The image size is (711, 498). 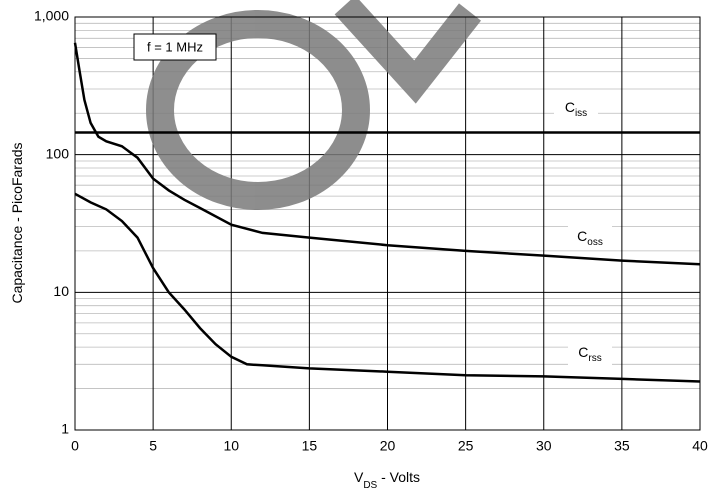 I want to click on x-tick-label: 0, so click(x=75, y=446).